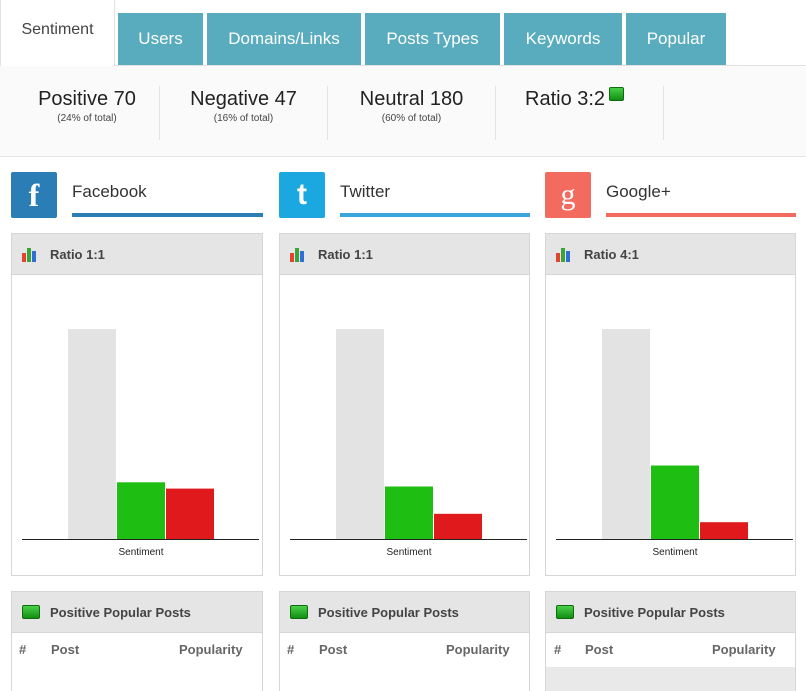  I want to click on googleplus-posts-table-header: # Post Popularity, so click(670, 649).